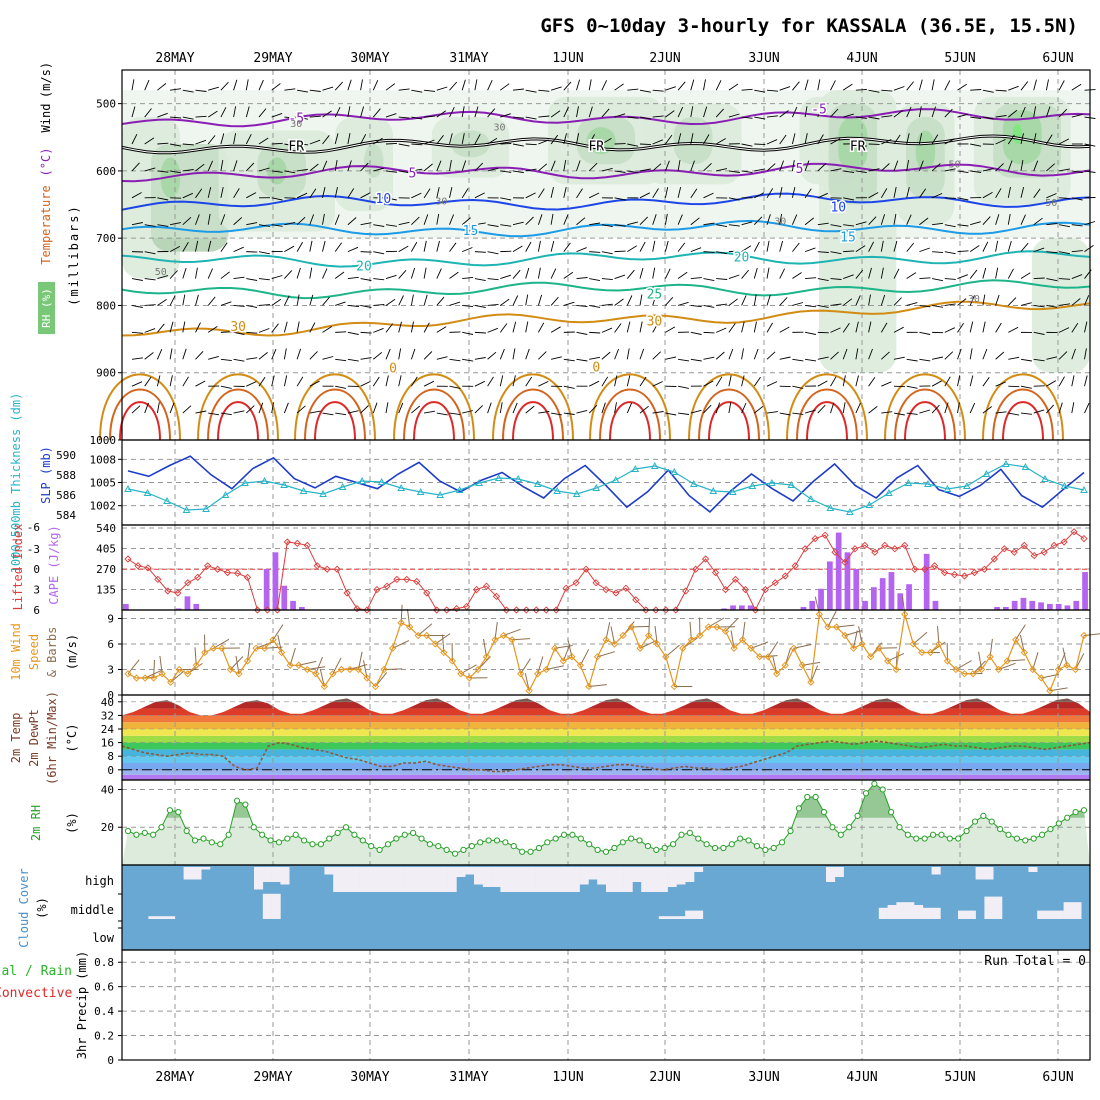  What do you see at coordinates (606, 824) in the screenshot?
I see `rh2m-fill` at bounding box center [606, 824].